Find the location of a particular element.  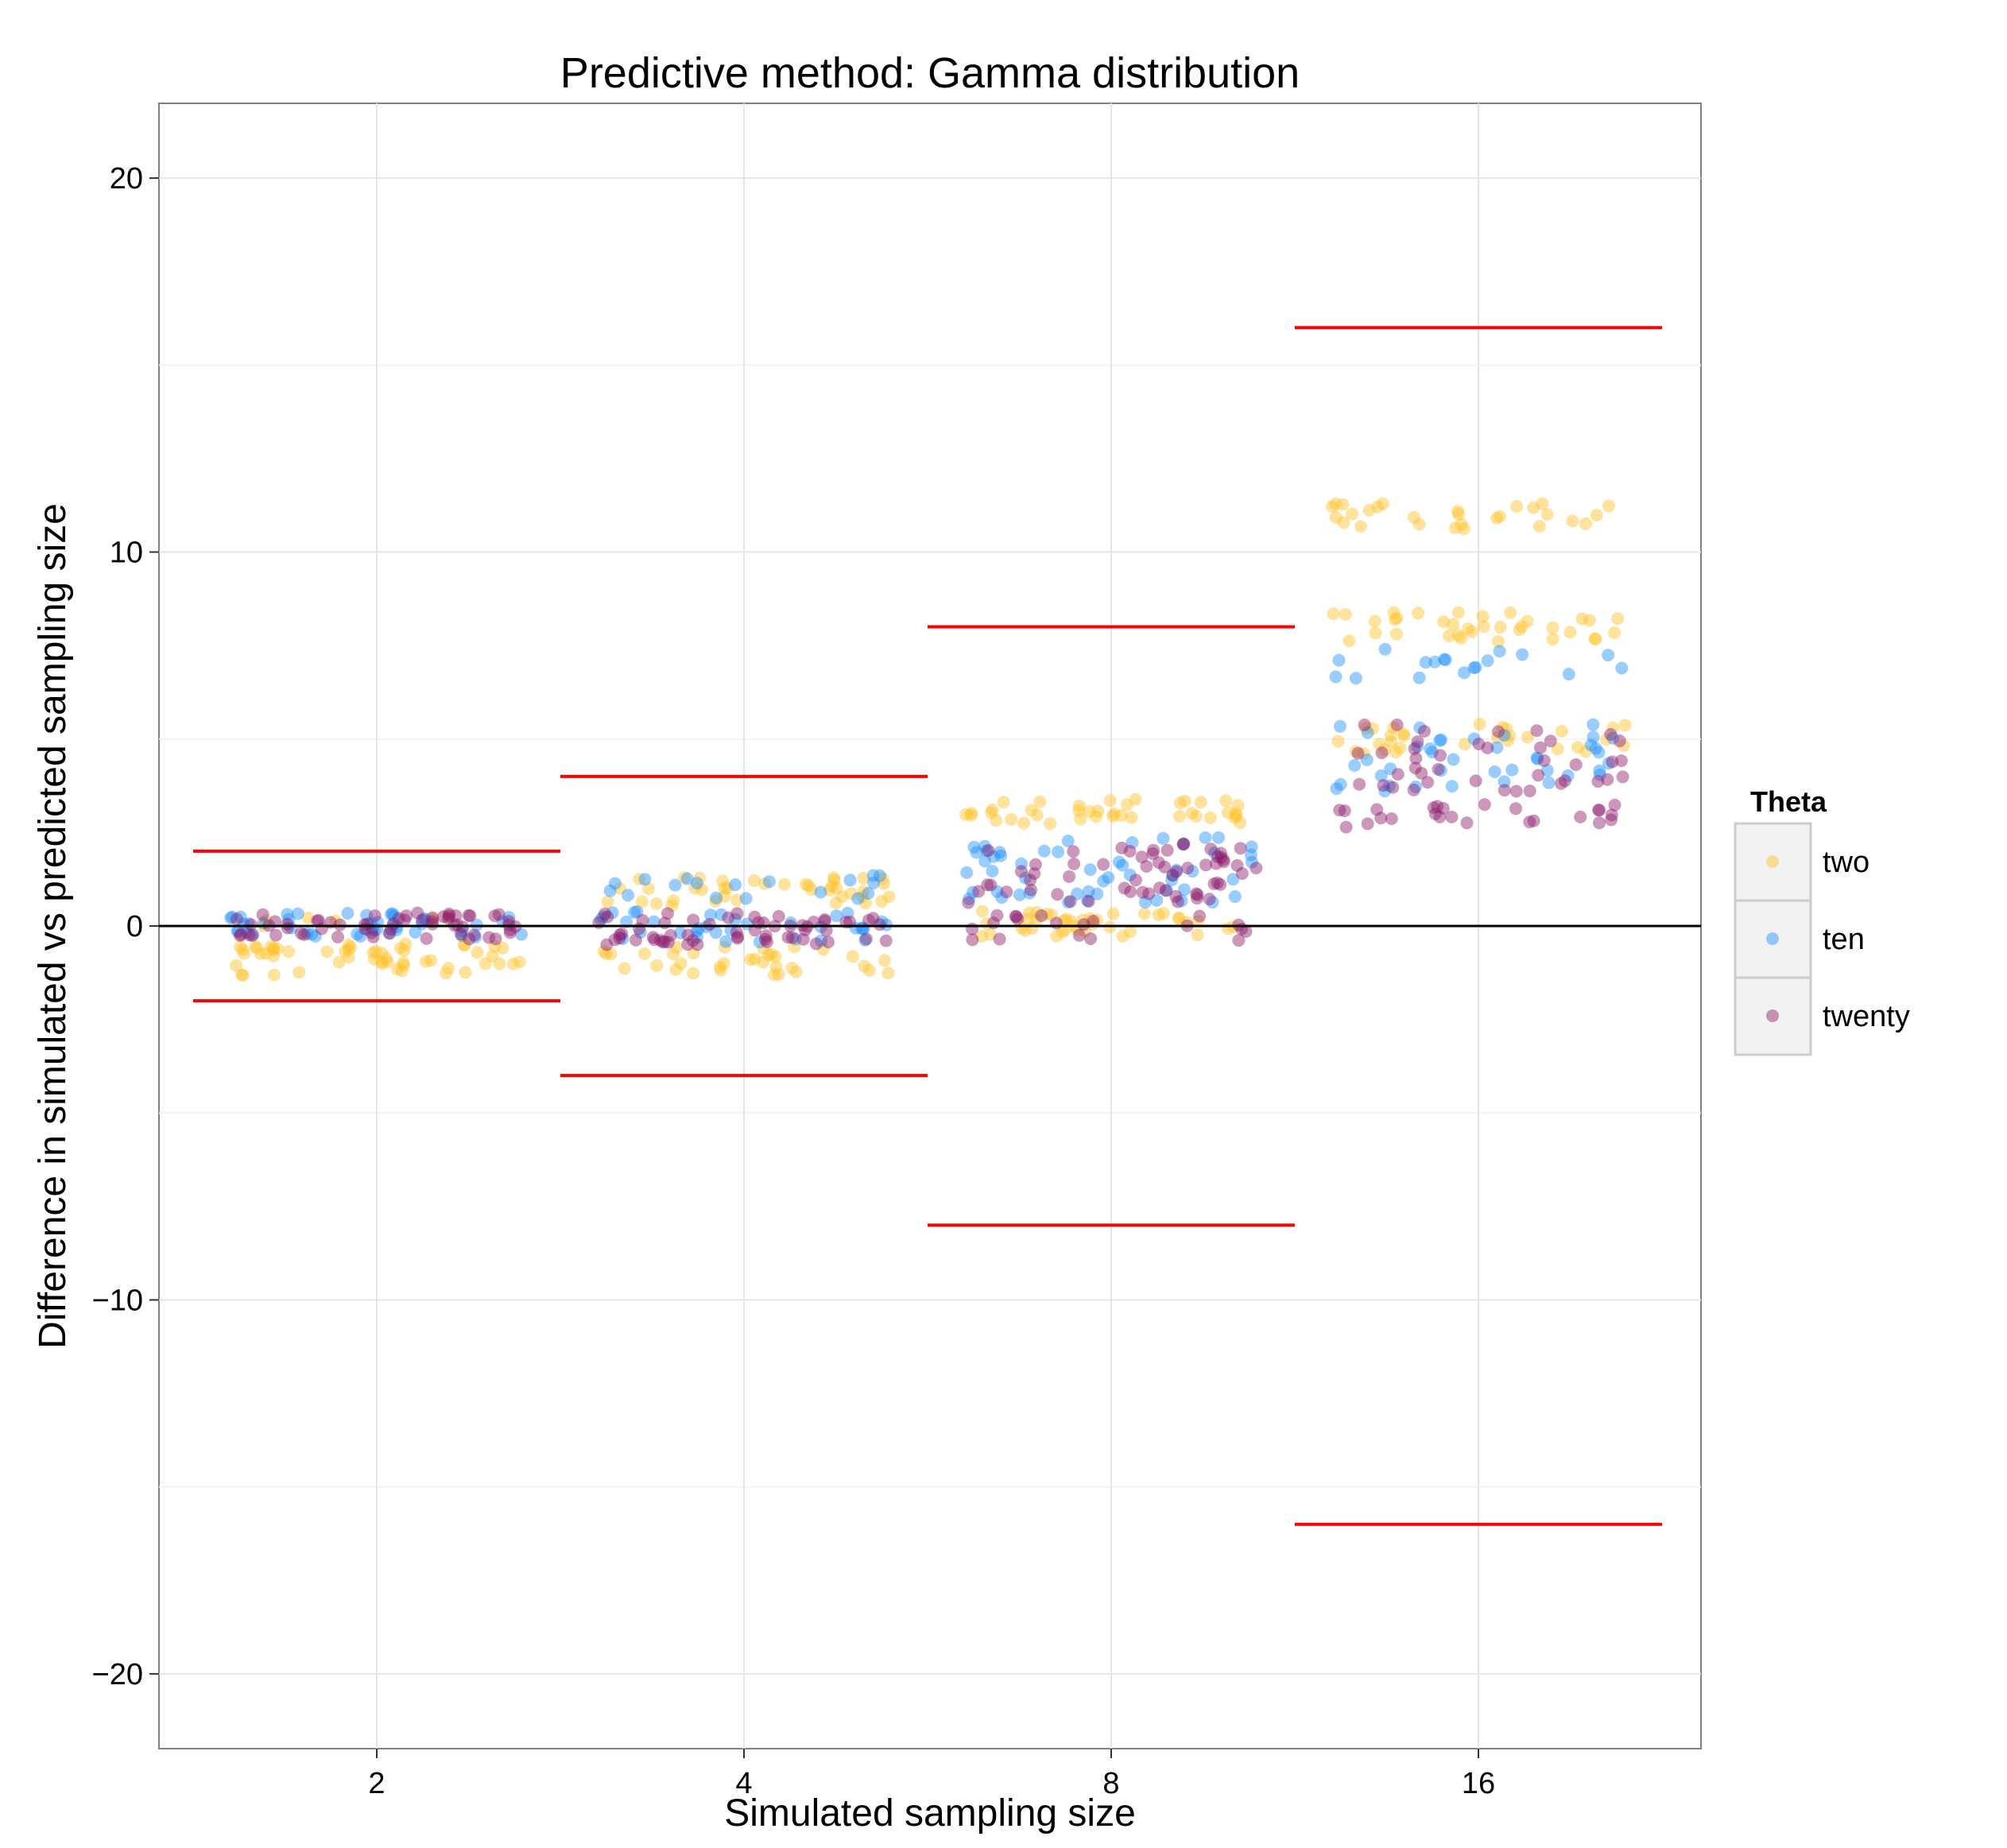

legend-key-two is located at coordinates (1773, 861).